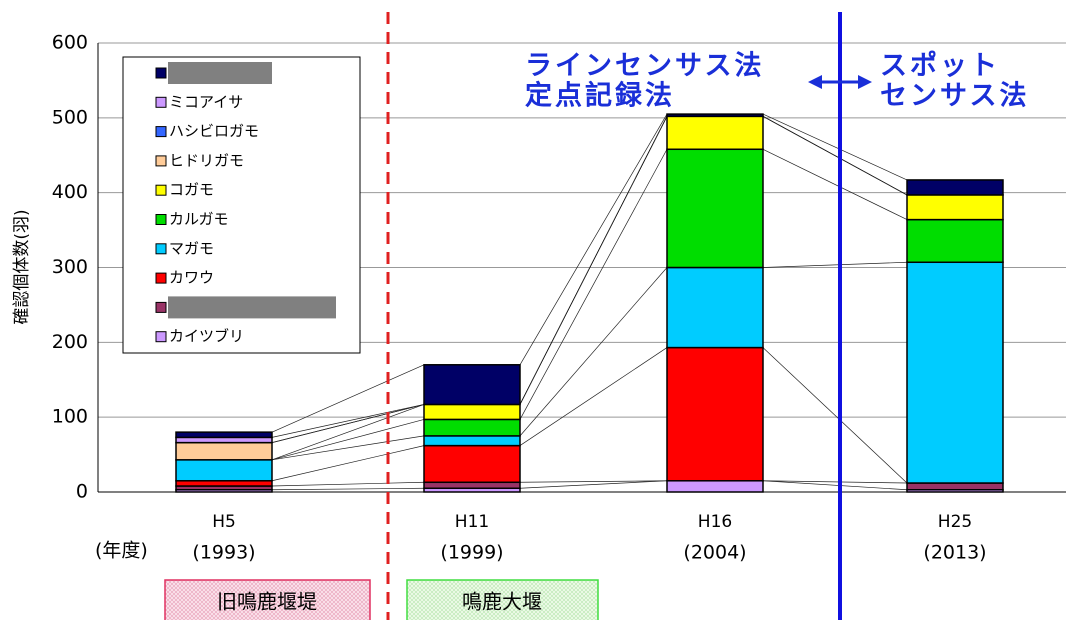  I want to click on legend-label: ヒドリガモ, so click(206, 160).